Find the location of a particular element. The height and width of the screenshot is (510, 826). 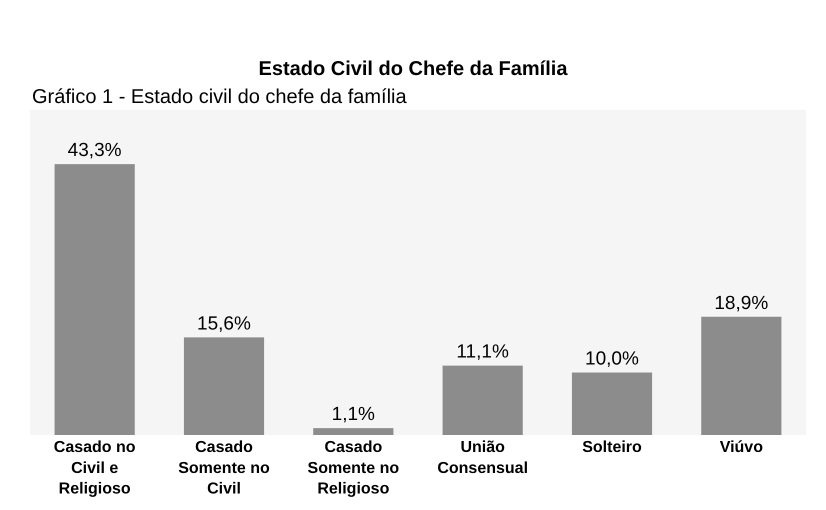

x-tick-label: Casado Somente no Civil is located at coordinates (224, 468).